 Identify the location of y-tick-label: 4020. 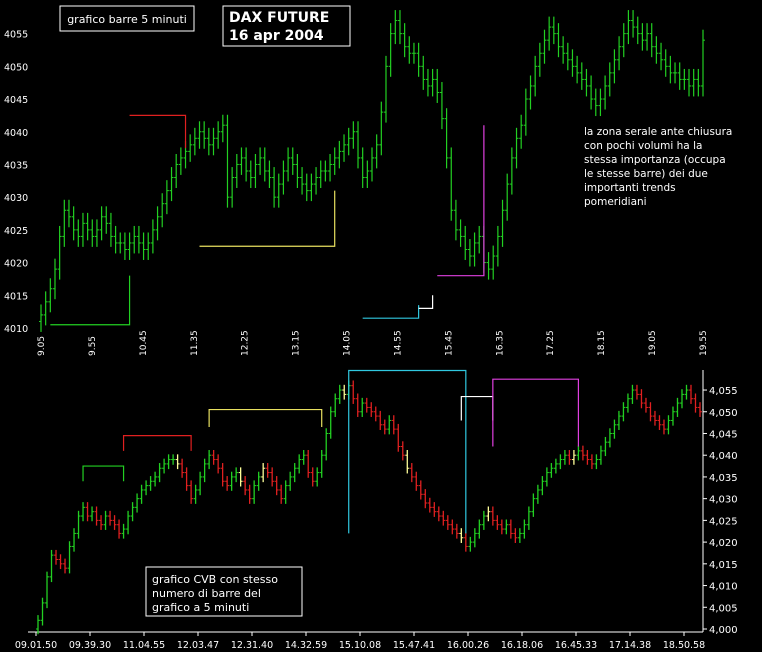
(16, 264).